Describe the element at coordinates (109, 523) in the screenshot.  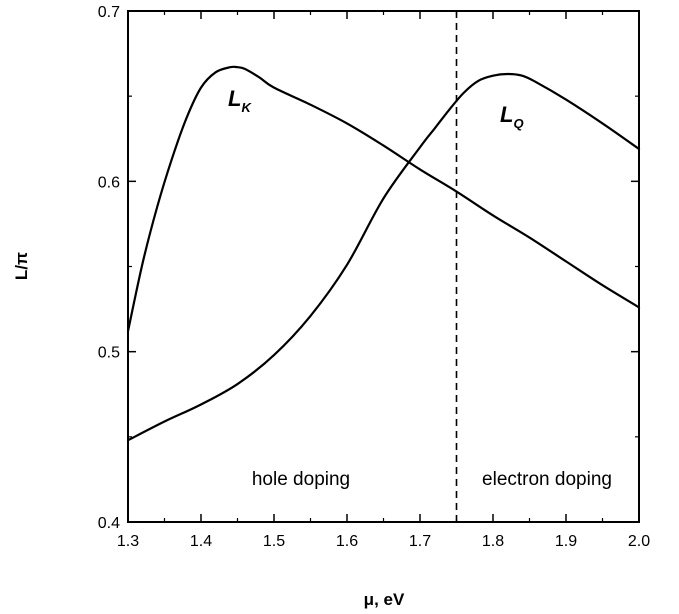
I see `y-tick-label: 0.4` at that location.